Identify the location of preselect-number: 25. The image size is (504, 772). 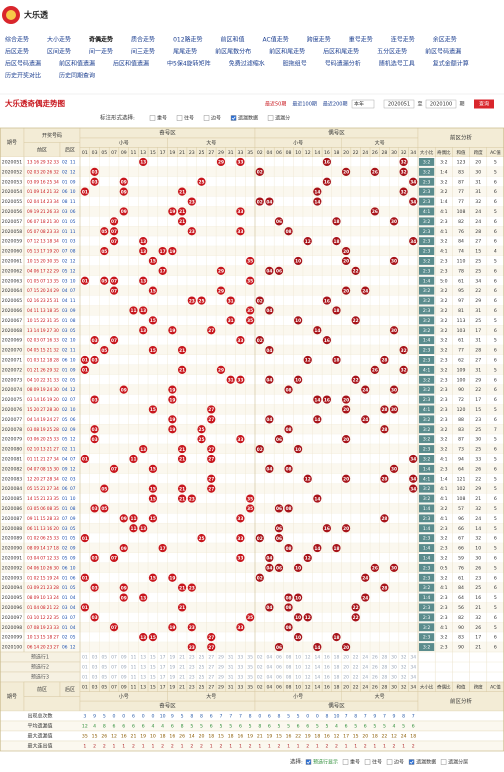
(202, 668).